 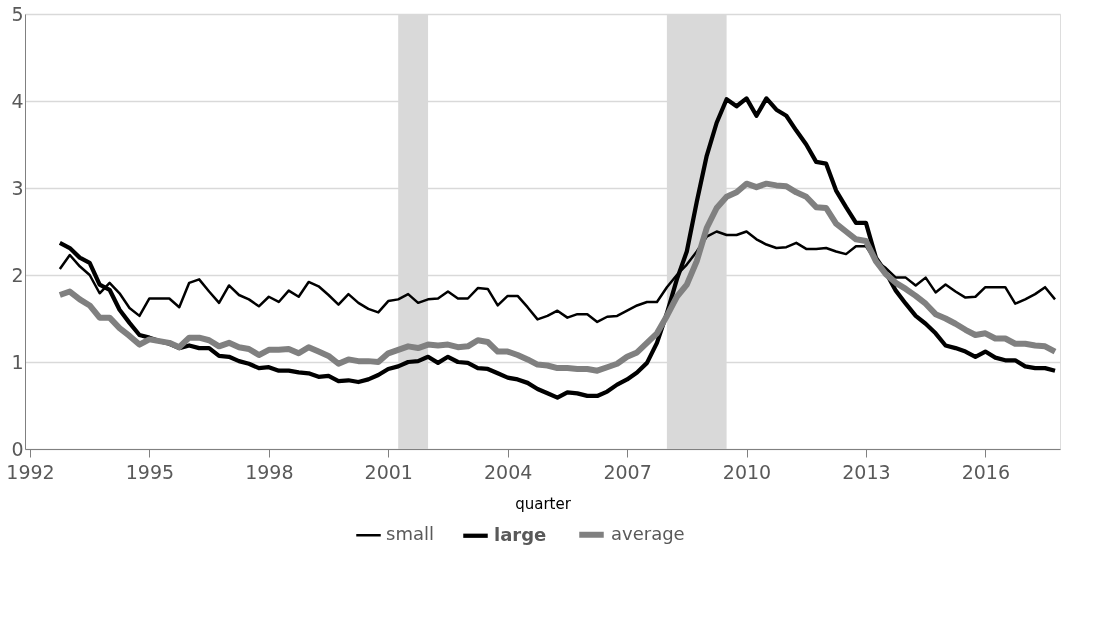 What do you see at coordinates (520, 534) in the screenshot?
I see `legend-label: large` at bounding box center [520, 534].